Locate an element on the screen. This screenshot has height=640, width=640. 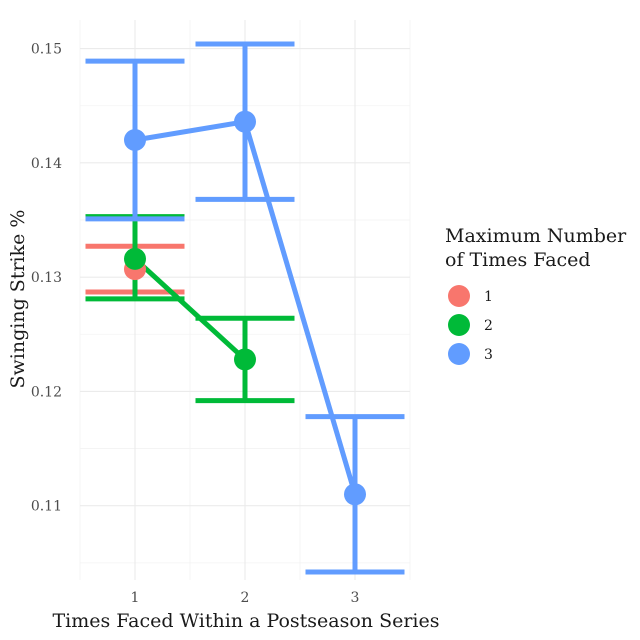
legend-label: 2 is located at coordinates (488, 326).